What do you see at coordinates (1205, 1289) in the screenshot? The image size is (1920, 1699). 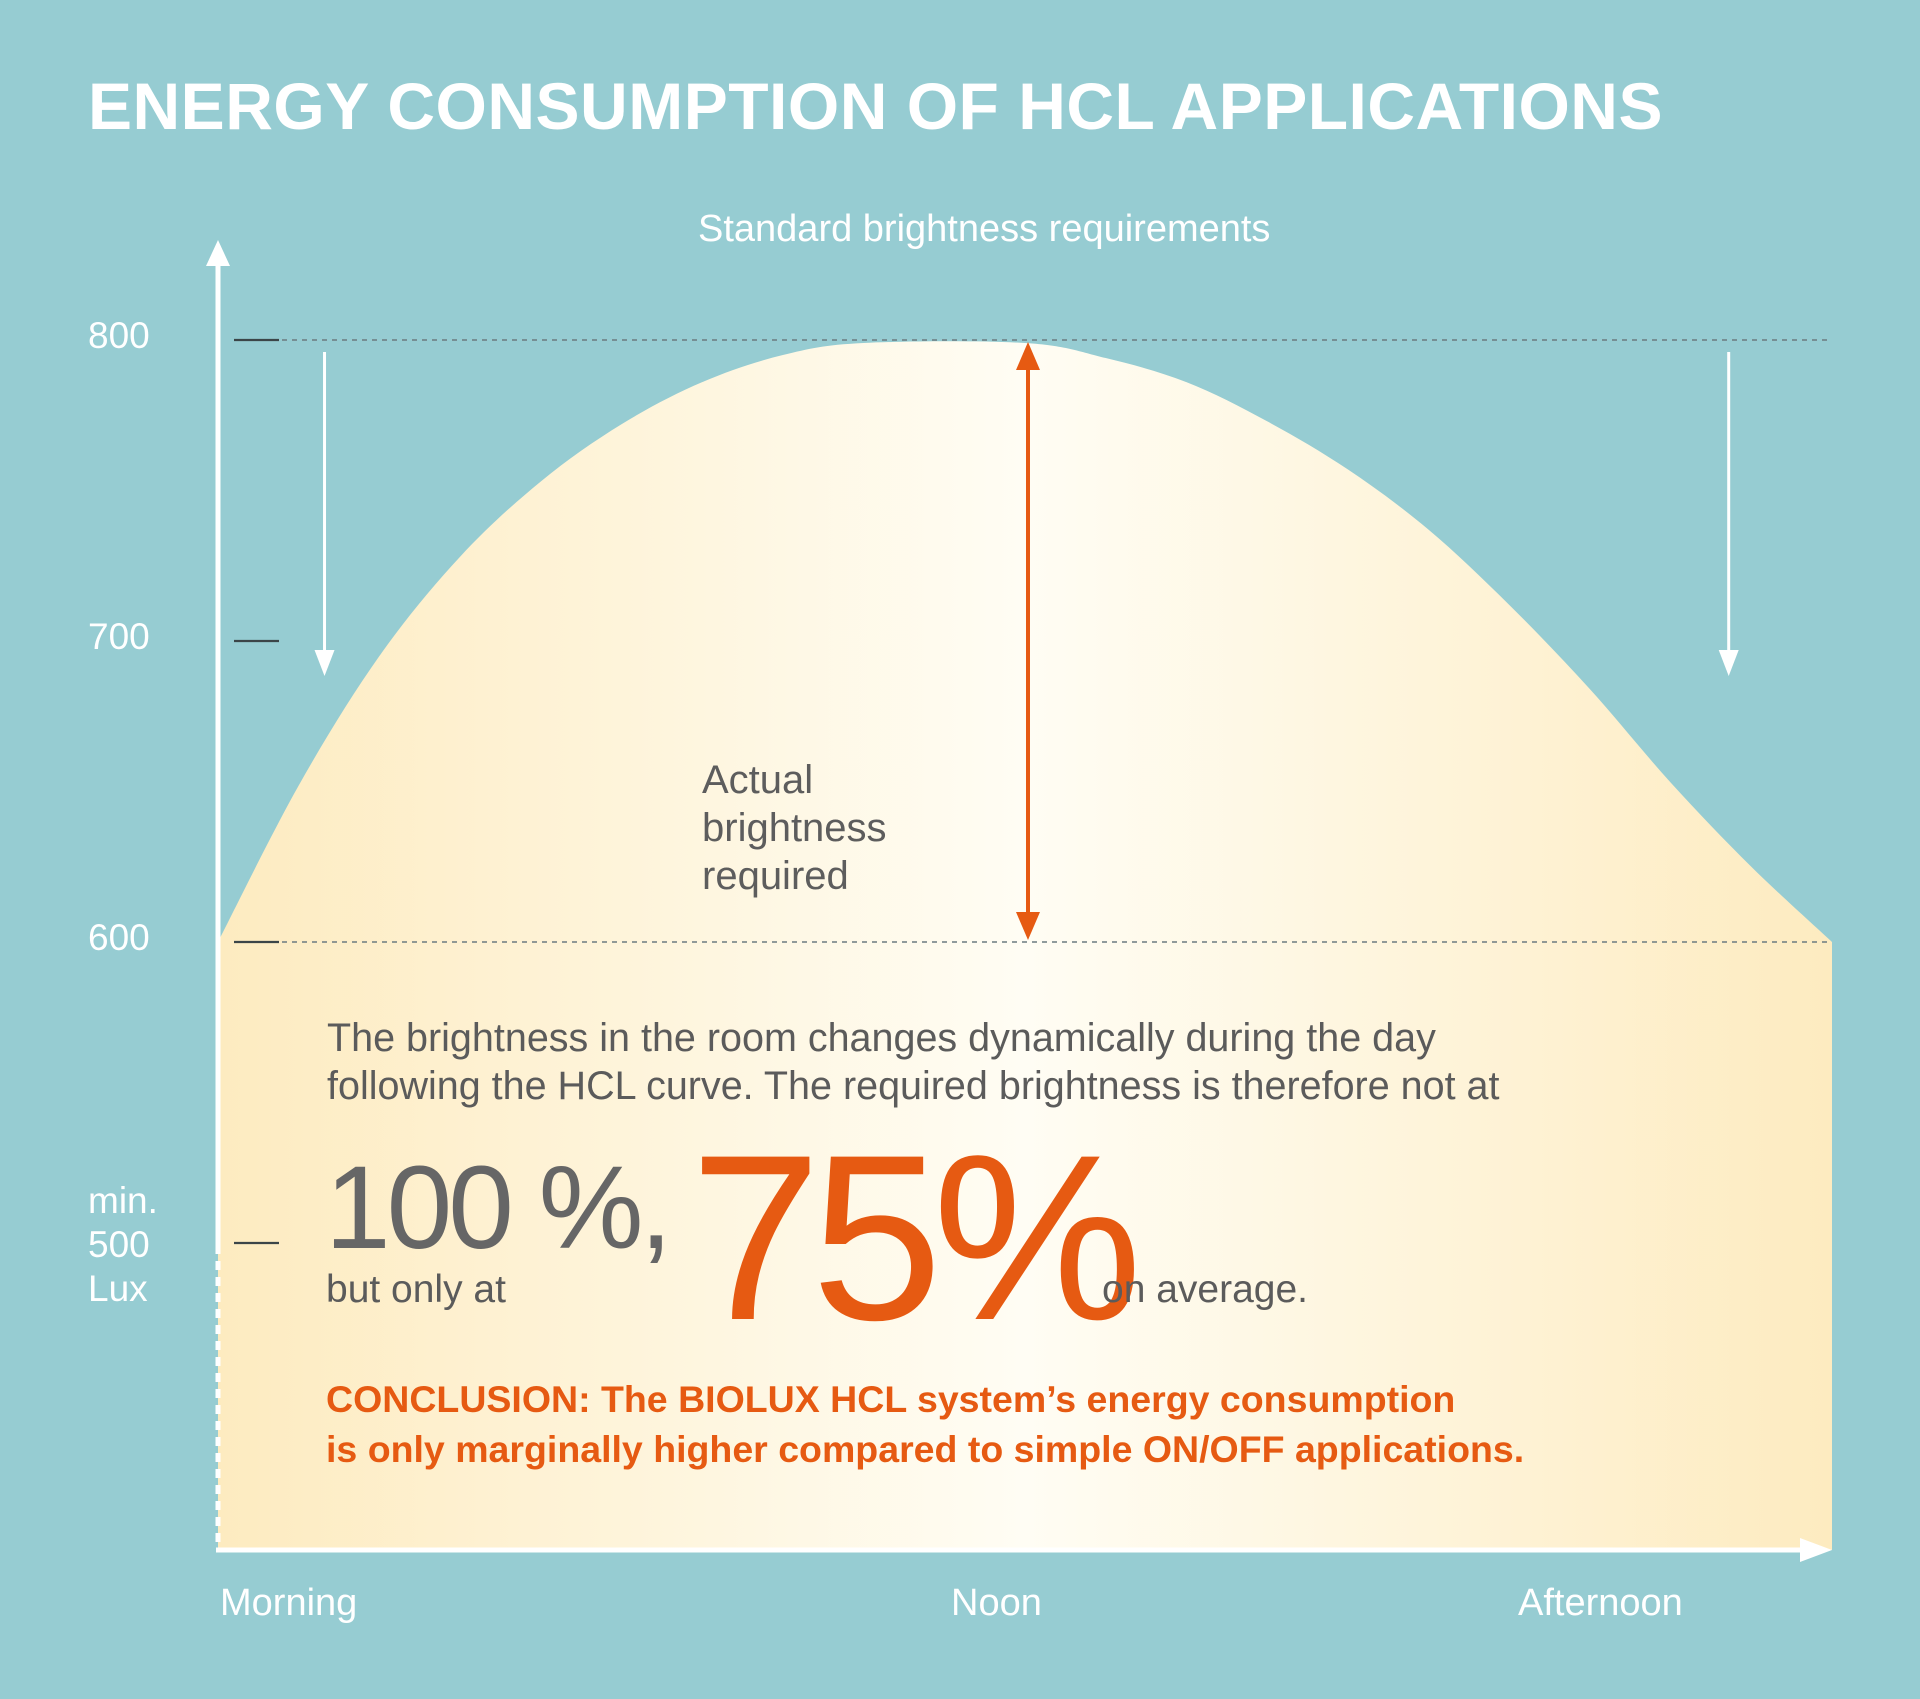 I see `on-average-text: on average.` at bounding box center [1205, 1289].